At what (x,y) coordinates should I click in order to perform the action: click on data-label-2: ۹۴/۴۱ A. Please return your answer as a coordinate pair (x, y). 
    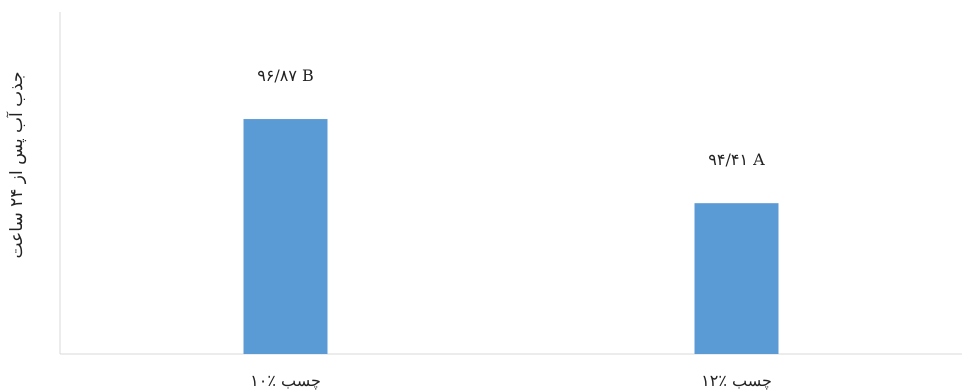
    Looking at the image, I should click on (736, 159).